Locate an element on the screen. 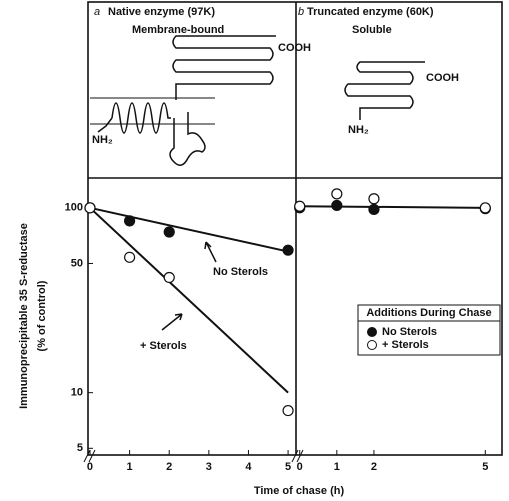 Image resolution: width=509 pixels, height=501 pixels. panel-title: Native enzyme (97K) is located at coordinates (161, 12).